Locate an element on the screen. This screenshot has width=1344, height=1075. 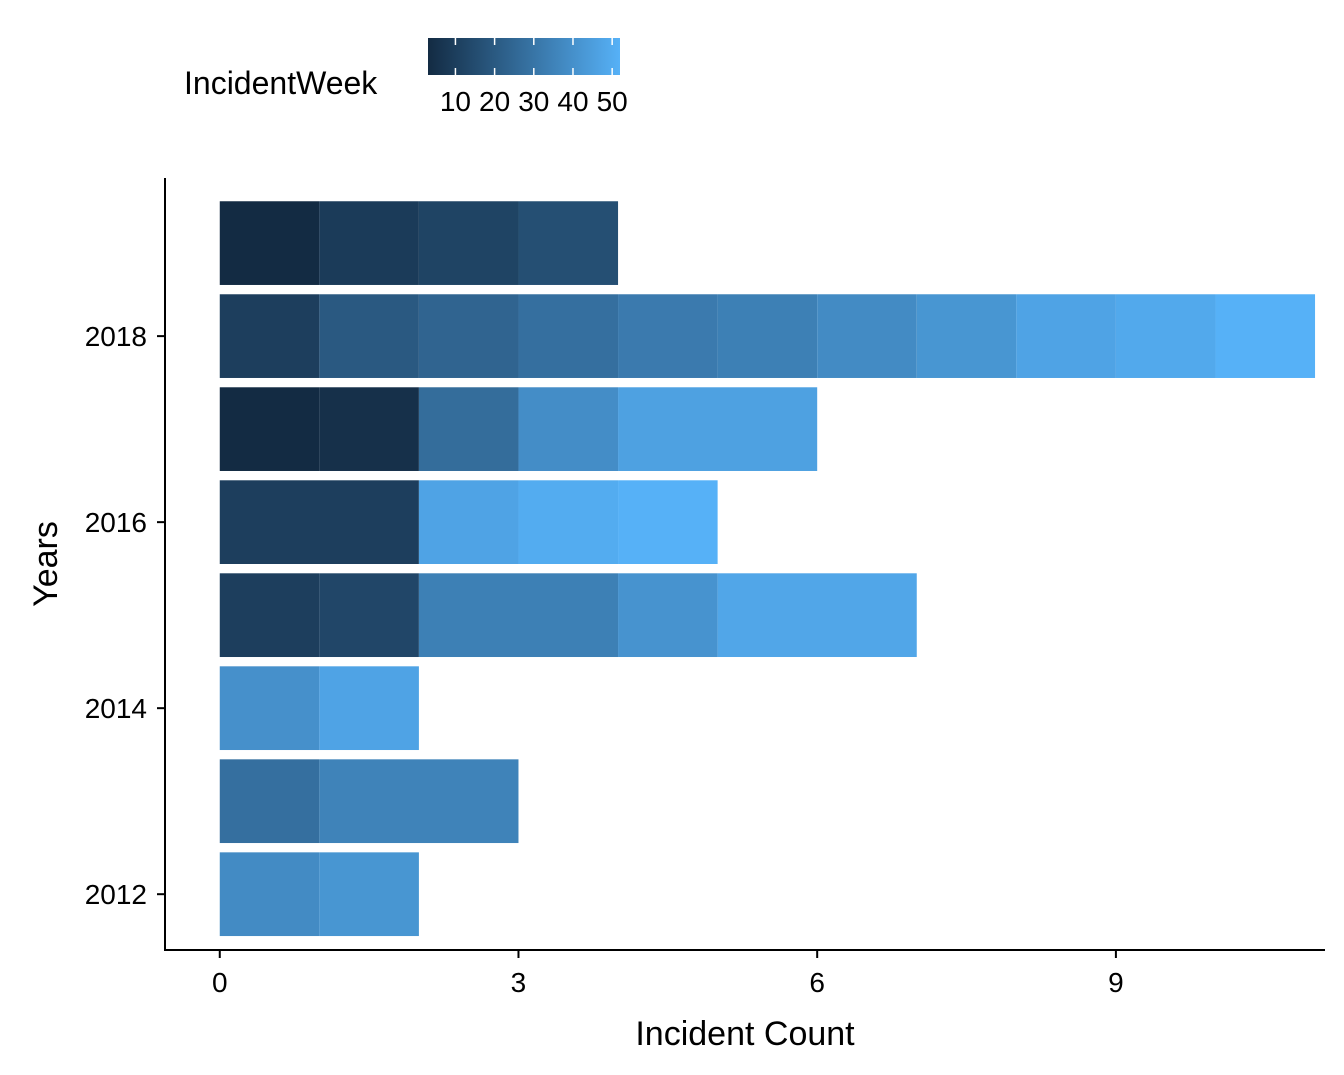
legend-colorbar is located at coordinates (524, 56).